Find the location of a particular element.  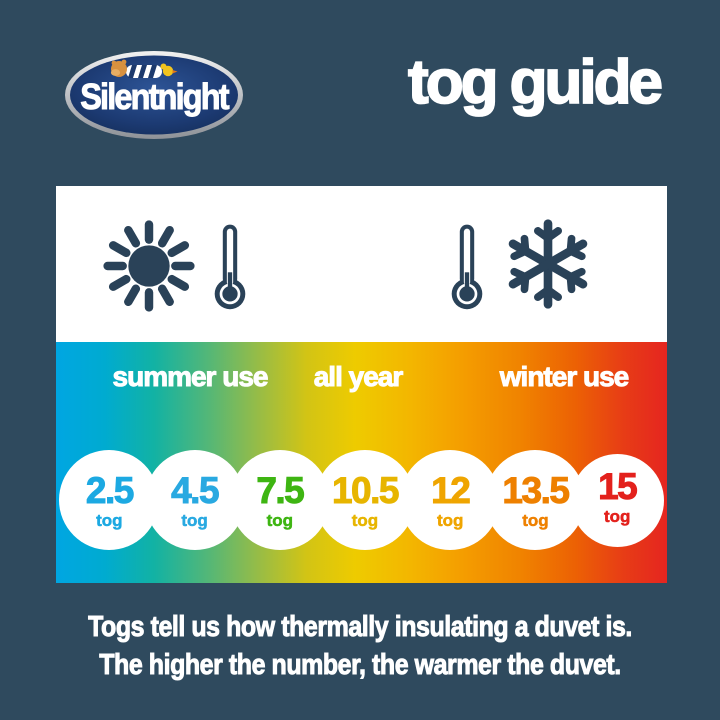

snowflake-icon is located at coordinates (548, 264).